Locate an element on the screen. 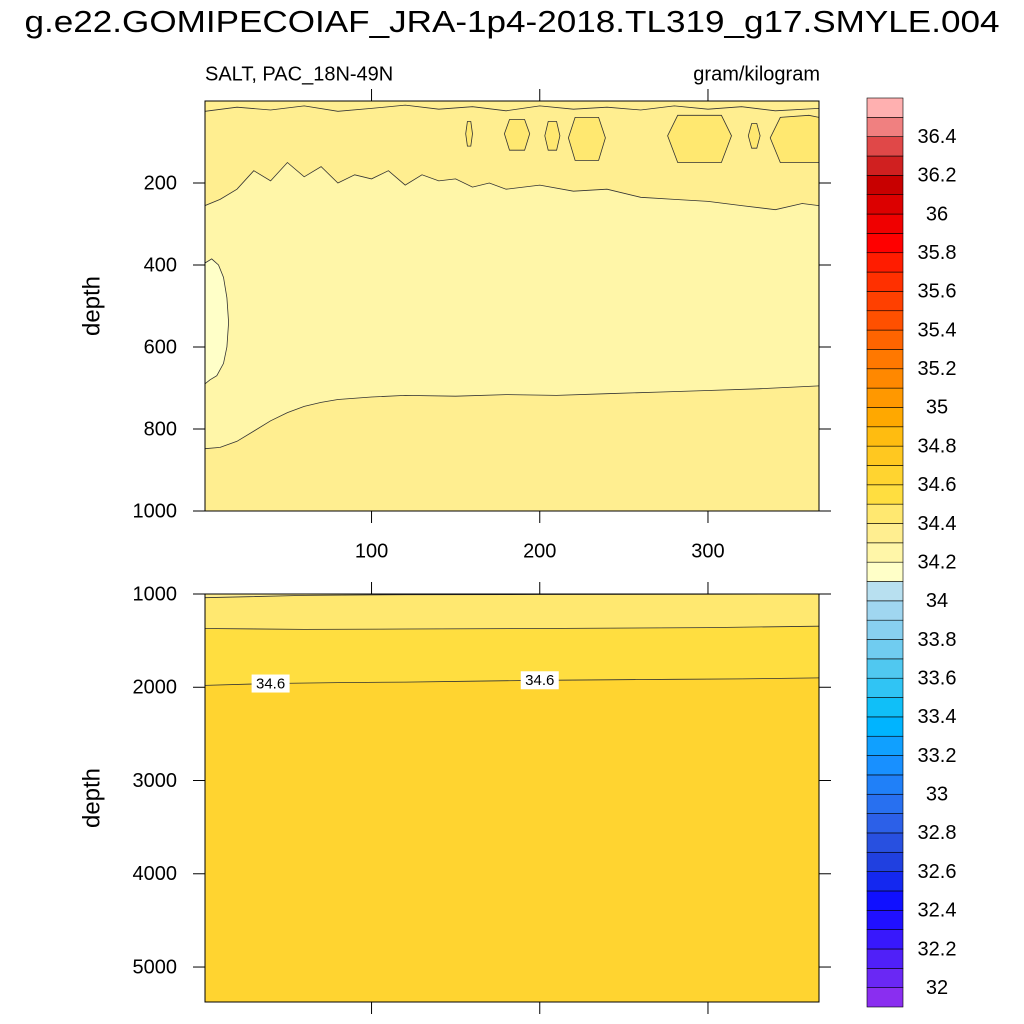  colorbar-label: 32.8 is located at coordinates (937, 833).